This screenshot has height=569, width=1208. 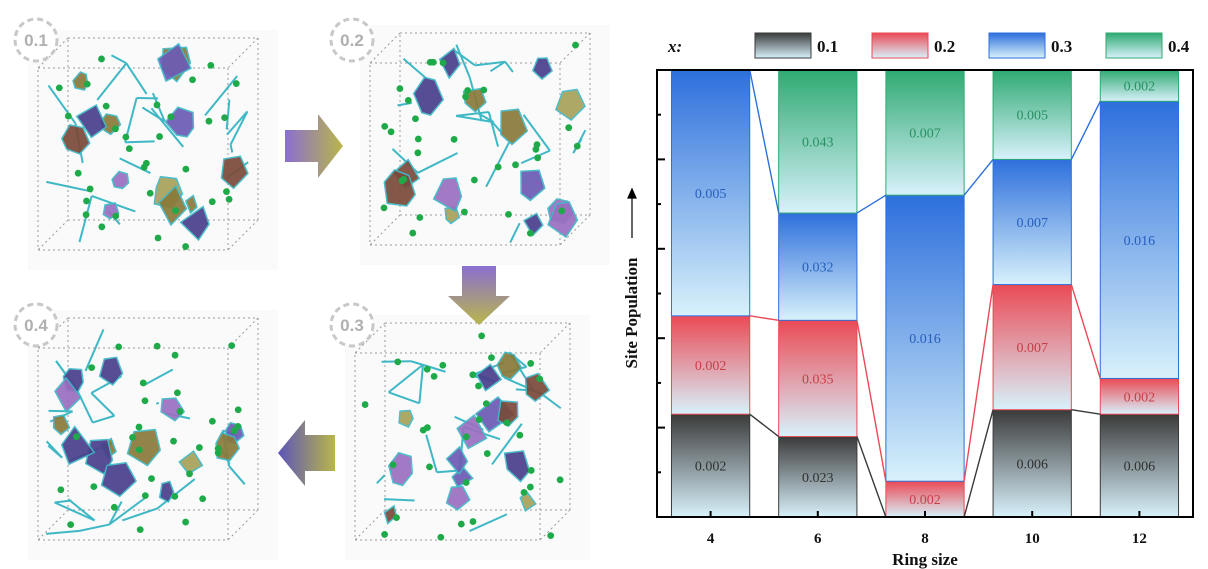 What do you see at coordinates (485, 145) in the screenshot?
I see `structure-panel-0.2` at bounding box center [485, 145].